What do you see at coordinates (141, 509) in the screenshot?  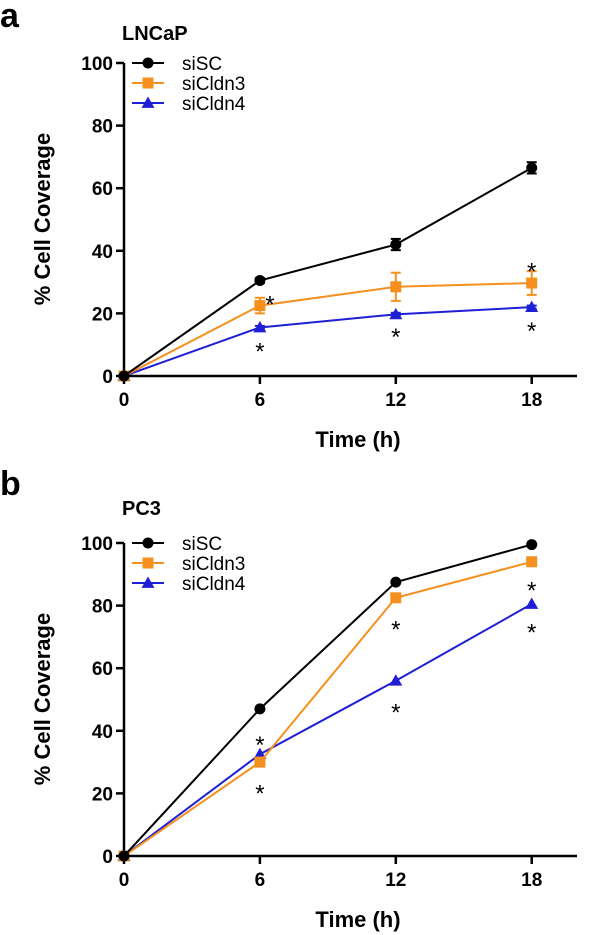 I see `panel-title: PC3` at bounding box center [141, 509].